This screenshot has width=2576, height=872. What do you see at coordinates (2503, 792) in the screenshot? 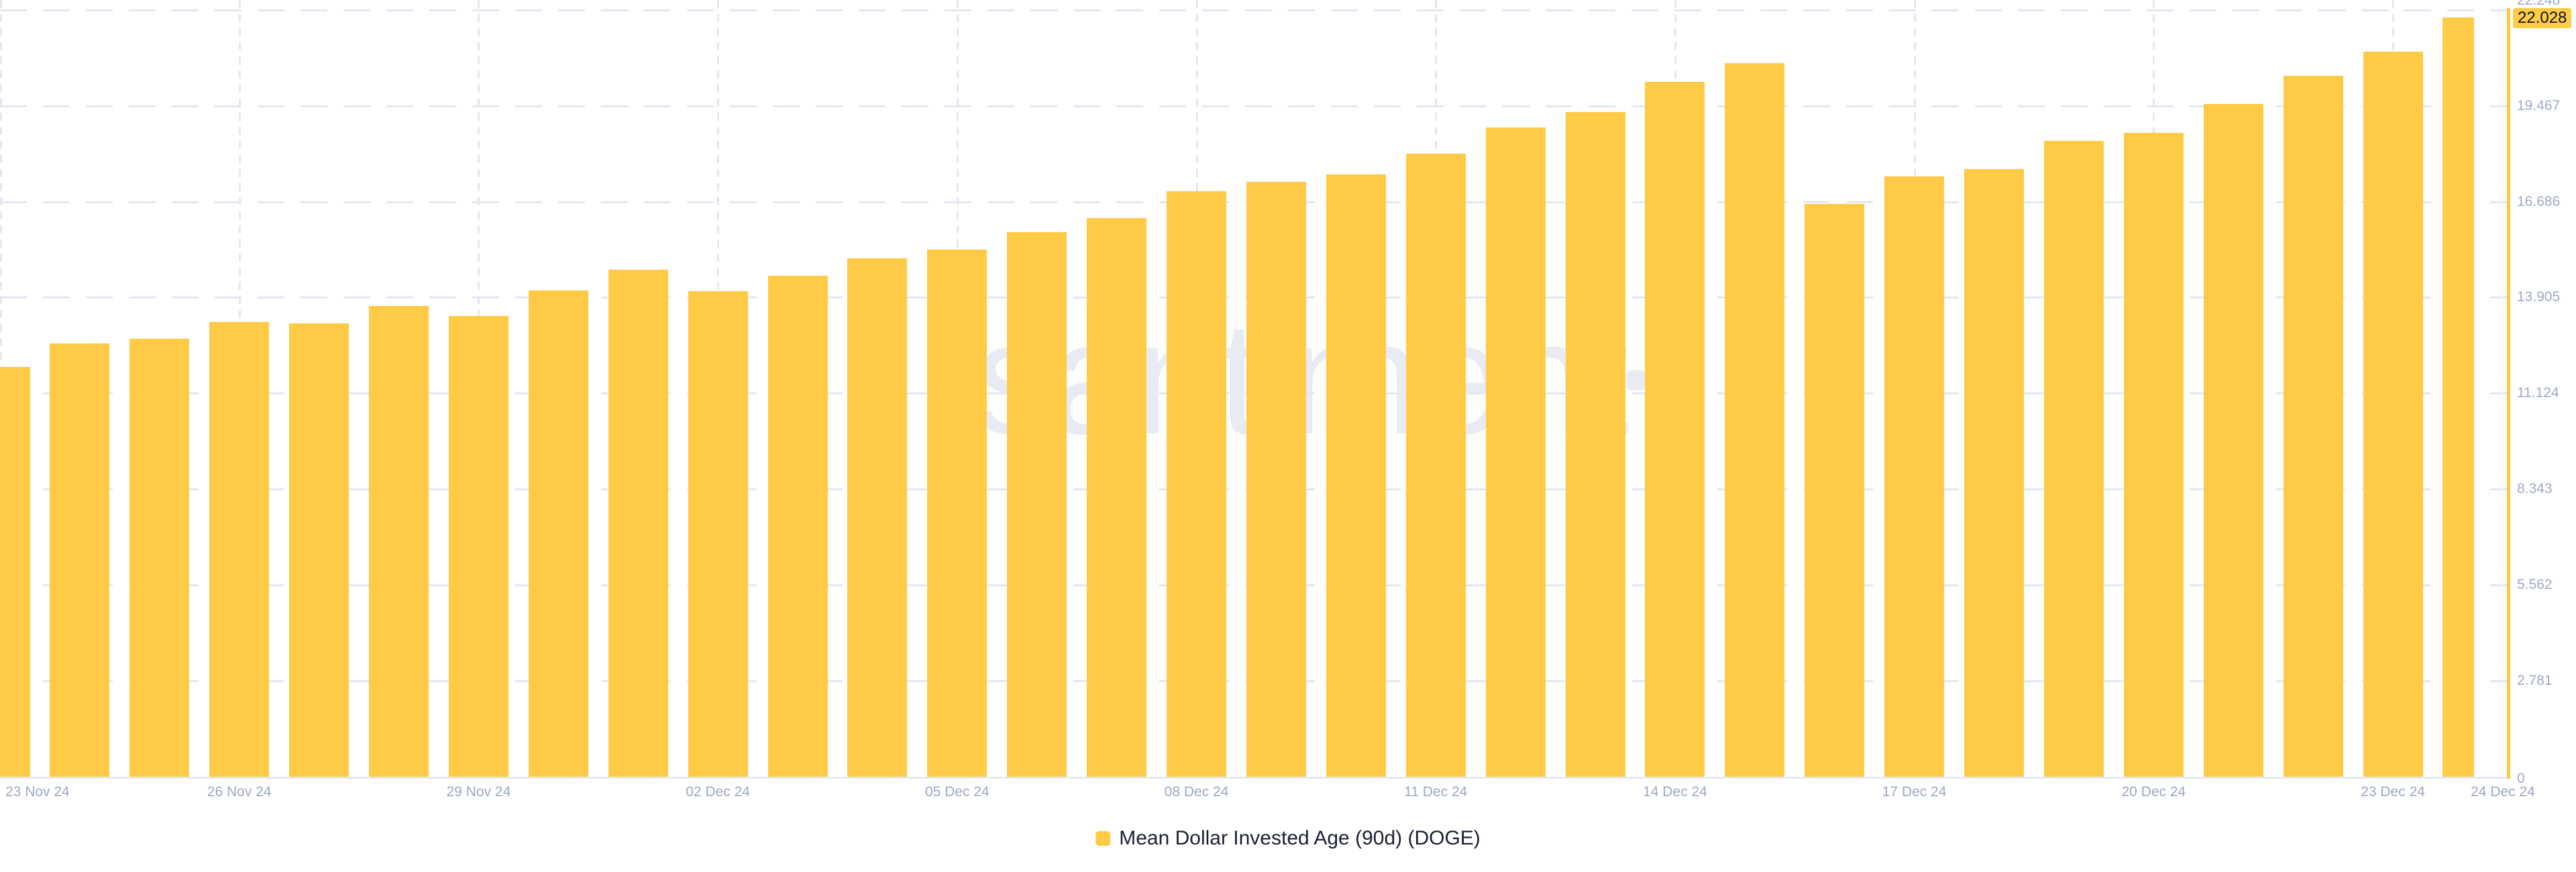
I see `x-tick-label: 24 Dec 24` at bounding box center [2503, 792].